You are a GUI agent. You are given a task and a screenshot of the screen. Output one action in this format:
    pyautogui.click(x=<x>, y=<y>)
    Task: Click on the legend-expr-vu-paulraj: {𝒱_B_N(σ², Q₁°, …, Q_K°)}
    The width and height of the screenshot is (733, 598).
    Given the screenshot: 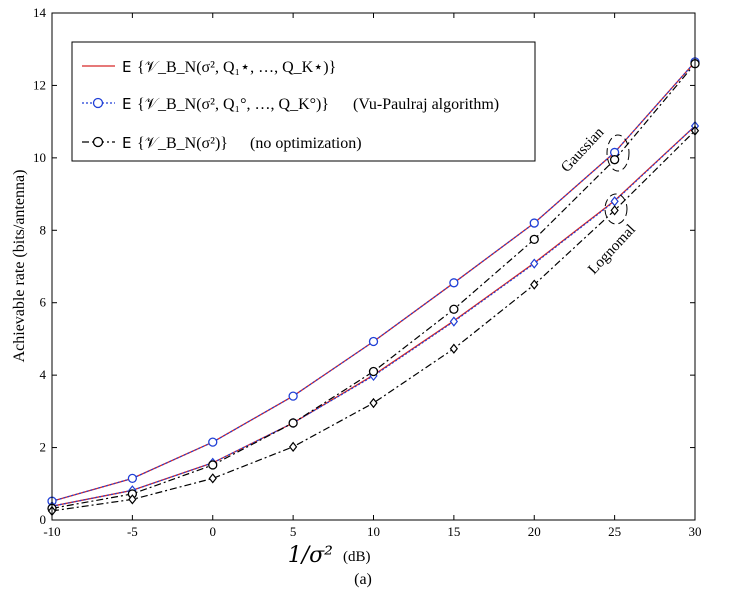 What is the action you would take?
    pyautogui.click(x=233, y=104)
    